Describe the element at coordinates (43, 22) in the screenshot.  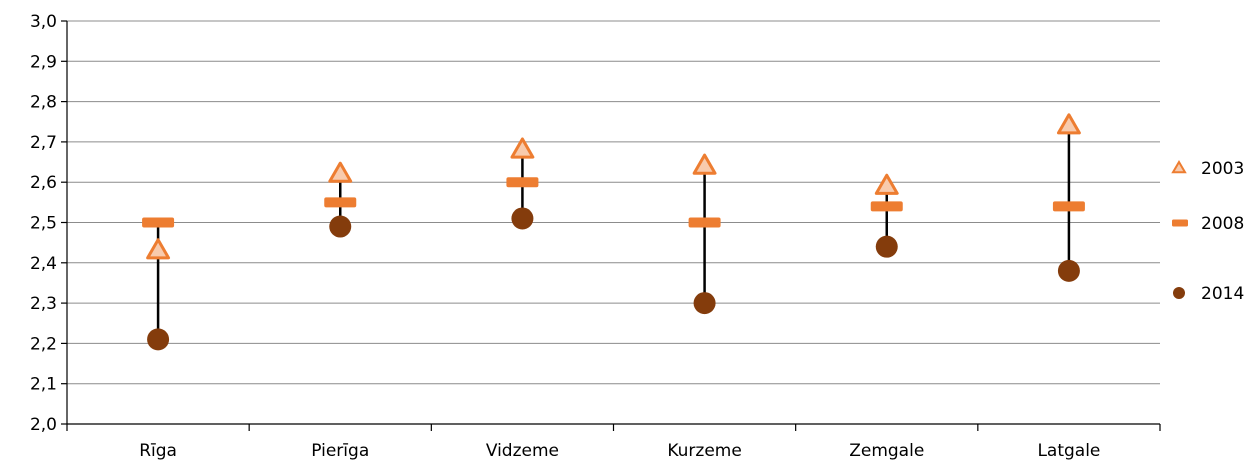
I see `y-tick-label: 3,0` at that location.